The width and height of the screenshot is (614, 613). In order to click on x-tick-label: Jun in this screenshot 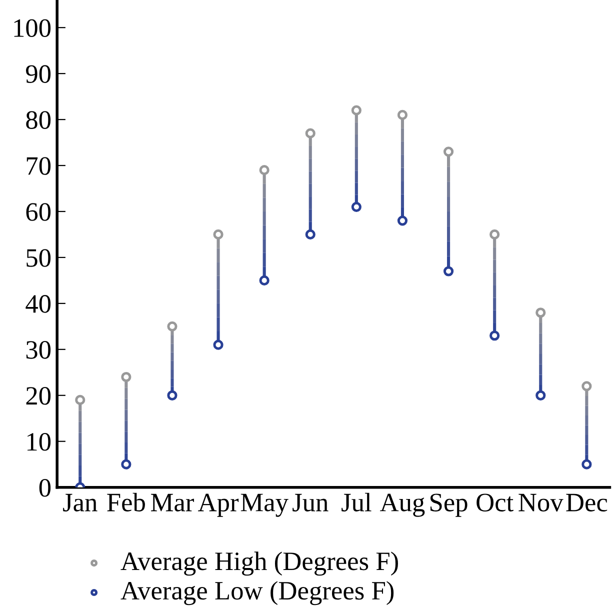, I will do `click(310, 503)`.